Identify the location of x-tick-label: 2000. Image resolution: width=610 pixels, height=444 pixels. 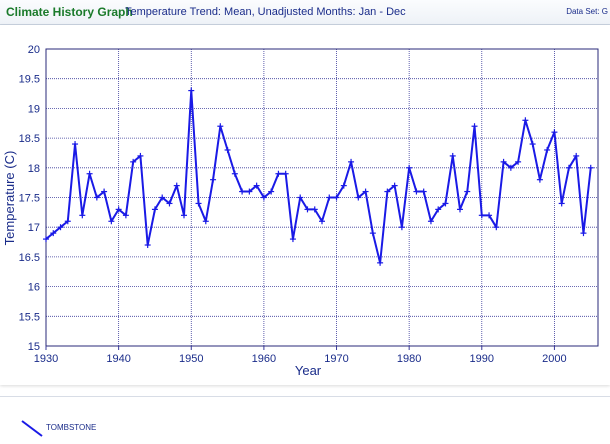
(554, 359).